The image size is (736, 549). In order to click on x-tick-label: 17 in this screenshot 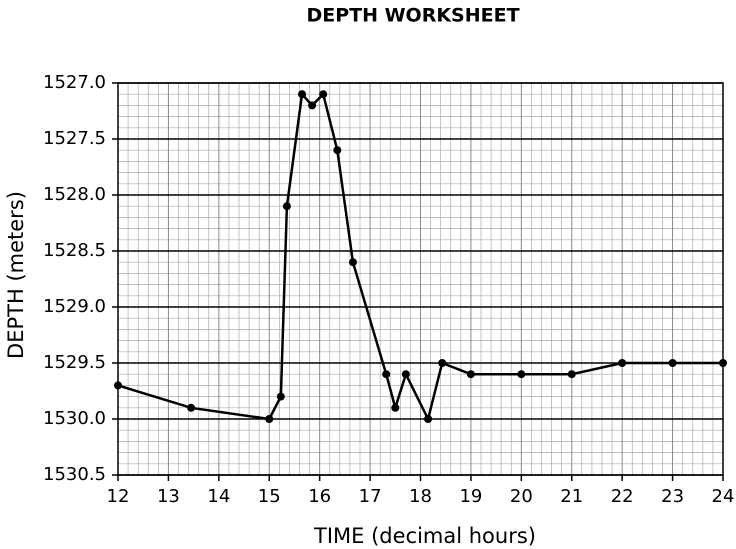, I will do `click(370, 496)`.